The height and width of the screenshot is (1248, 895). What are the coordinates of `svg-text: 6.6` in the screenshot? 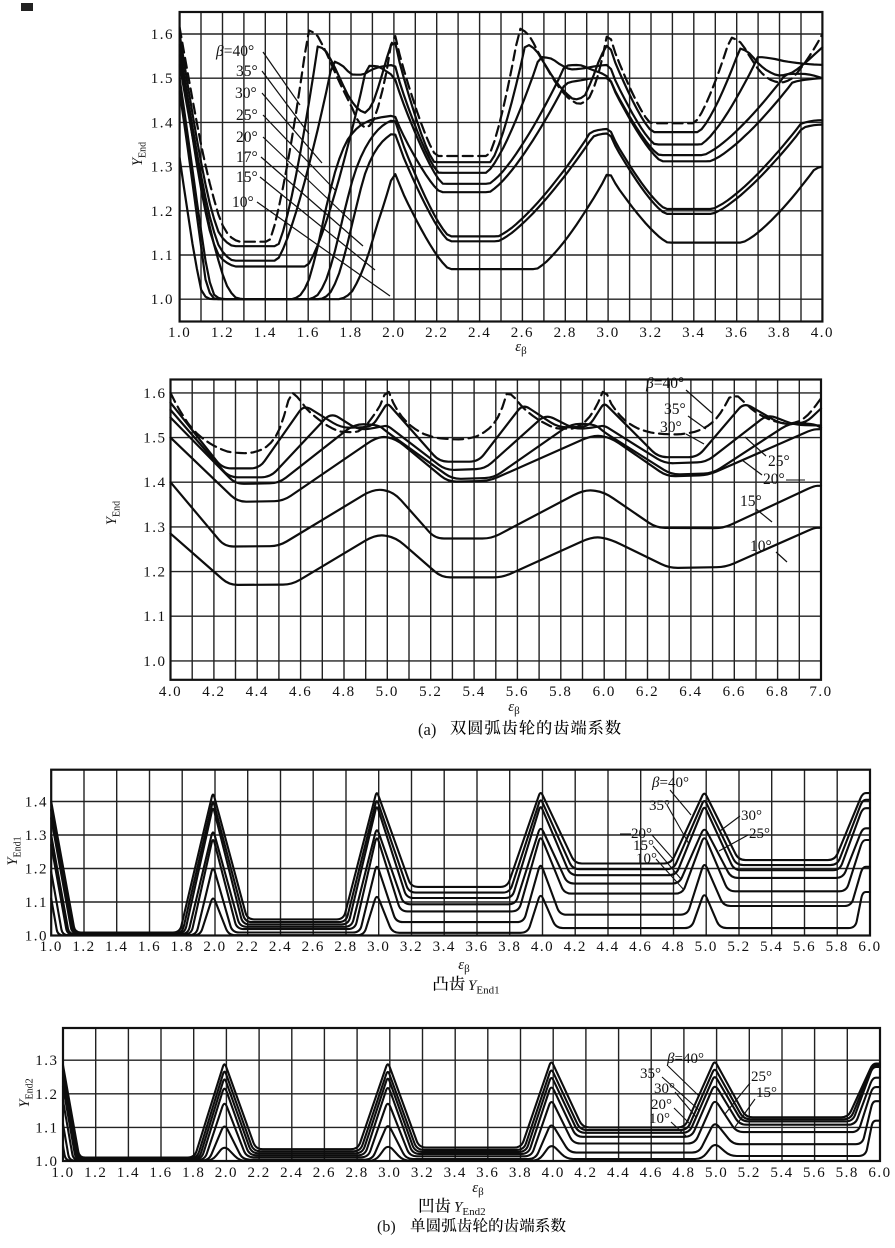 It's located at (734, 692).